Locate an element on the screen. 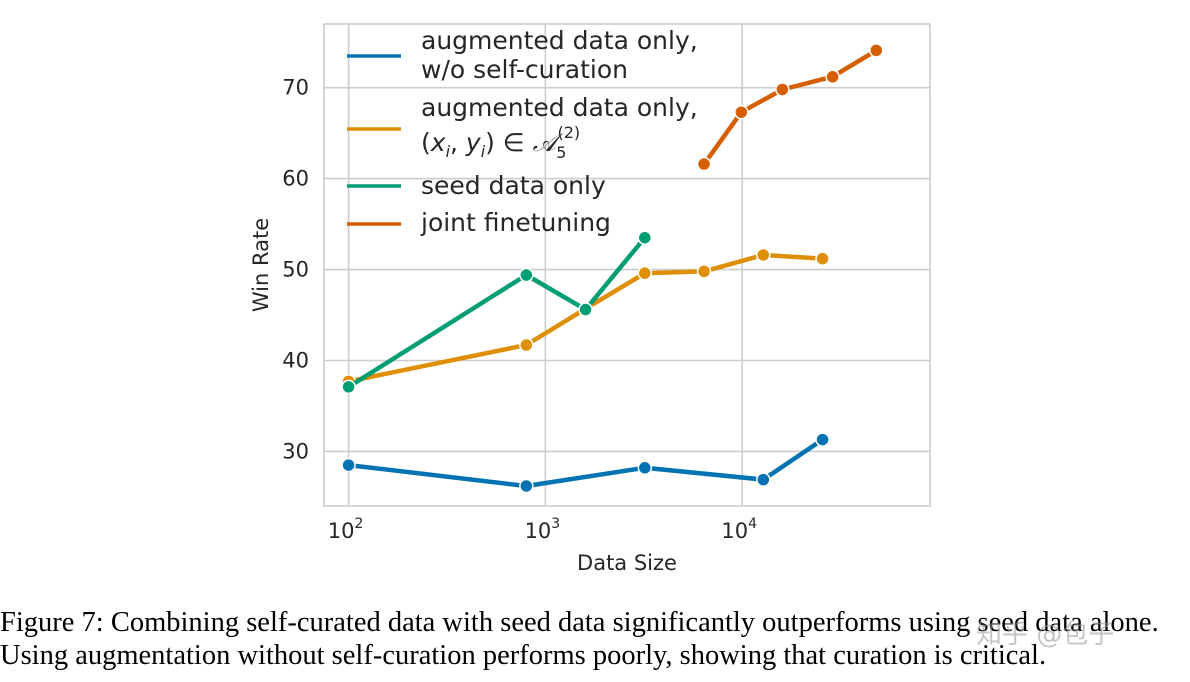  legend-label-1a: augmented data only, is located at coordinates (559, 107).